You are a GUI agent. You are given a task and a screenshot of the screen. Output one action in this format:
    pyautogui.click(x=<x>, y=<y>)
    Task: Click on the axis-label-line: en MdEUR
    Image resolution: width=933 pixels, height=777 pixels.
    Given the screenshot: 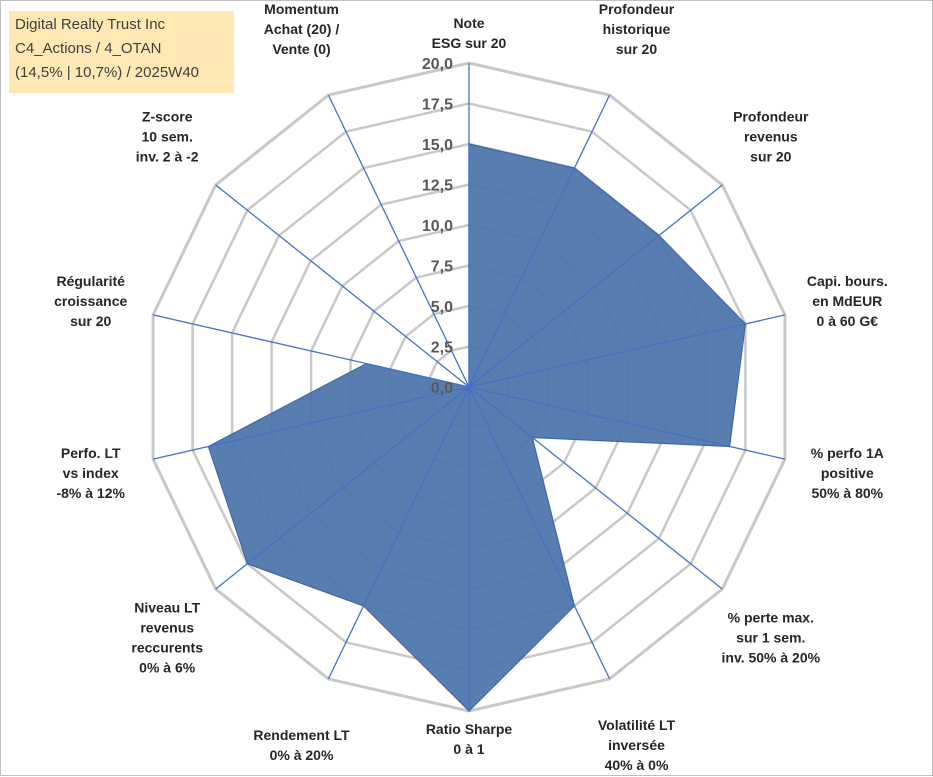 What is the action you would take?
    pyautogui.click(x=847, y=301)
    